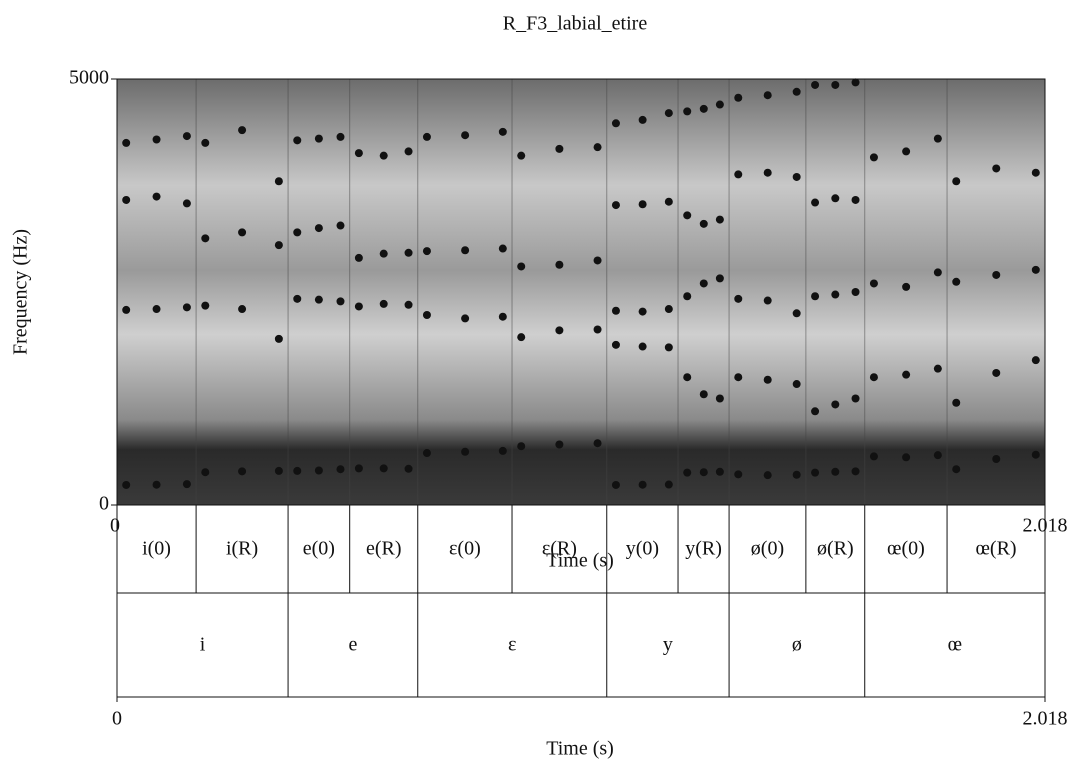 Image resolution: width=1075 pixels, height=767 pixels. Describe the element at coordinates (21, 292) in the screenshot. I see `y-axis-label: Frequency (Hz)` at that location.